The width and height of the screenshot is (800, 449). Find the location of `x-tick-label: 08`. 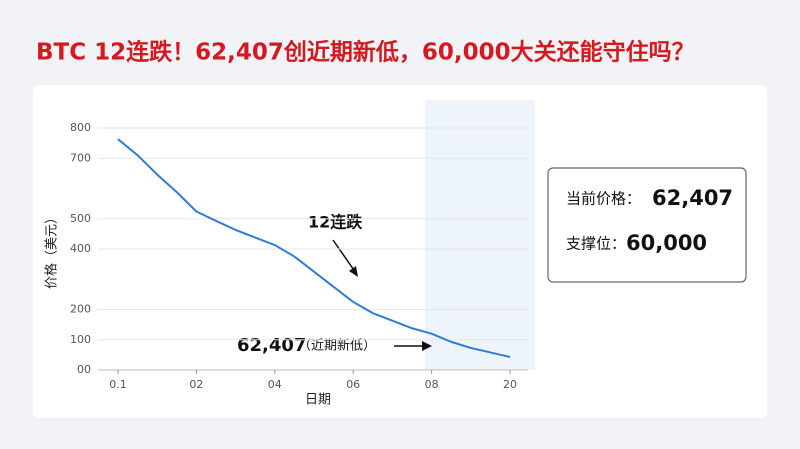

x-tick-label: 08 is located at coordinates (432, 384).